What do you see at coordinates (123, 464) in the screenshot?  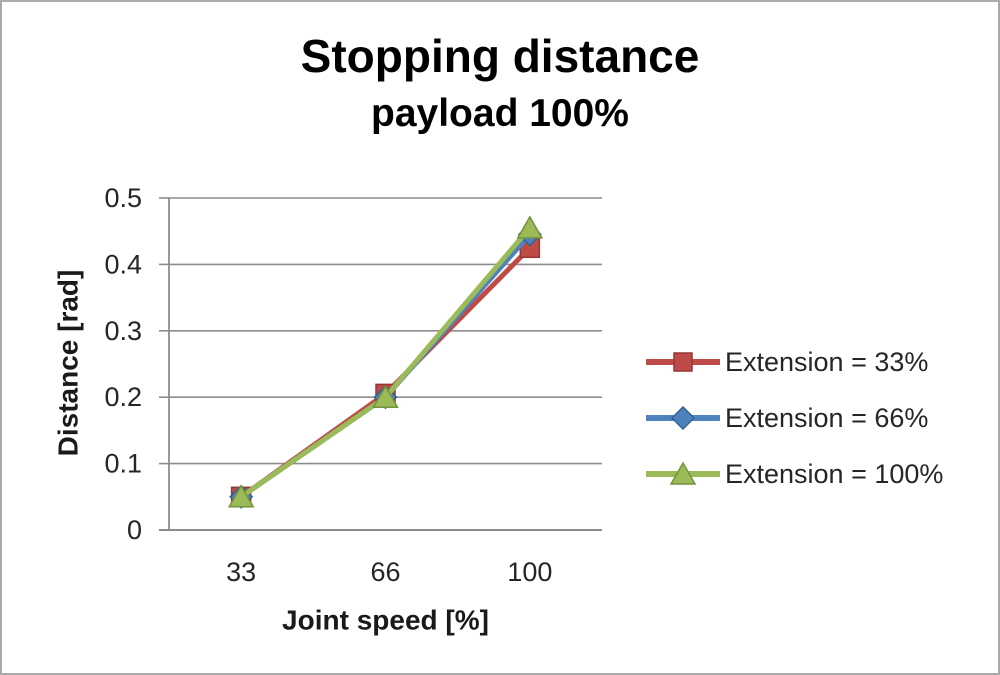 I see `y-tick-label: 0.1` at bounding box center [123, 464].